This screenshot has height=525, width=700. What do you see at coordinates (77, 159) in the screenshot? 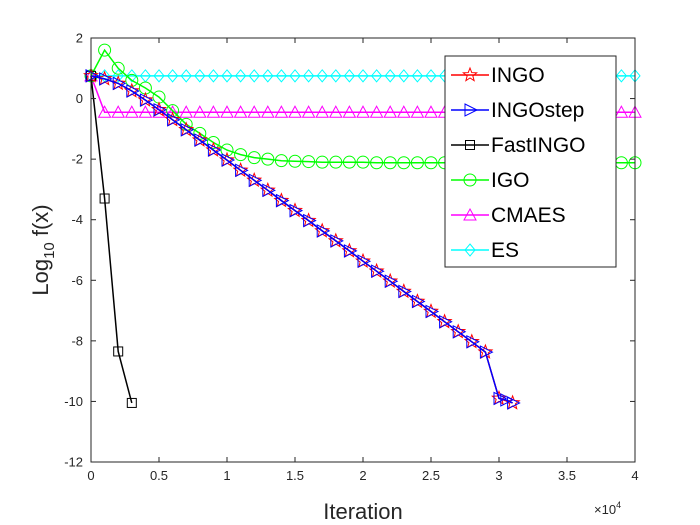
I see `y-tick-label: -2` at bounding box center [77, 159].